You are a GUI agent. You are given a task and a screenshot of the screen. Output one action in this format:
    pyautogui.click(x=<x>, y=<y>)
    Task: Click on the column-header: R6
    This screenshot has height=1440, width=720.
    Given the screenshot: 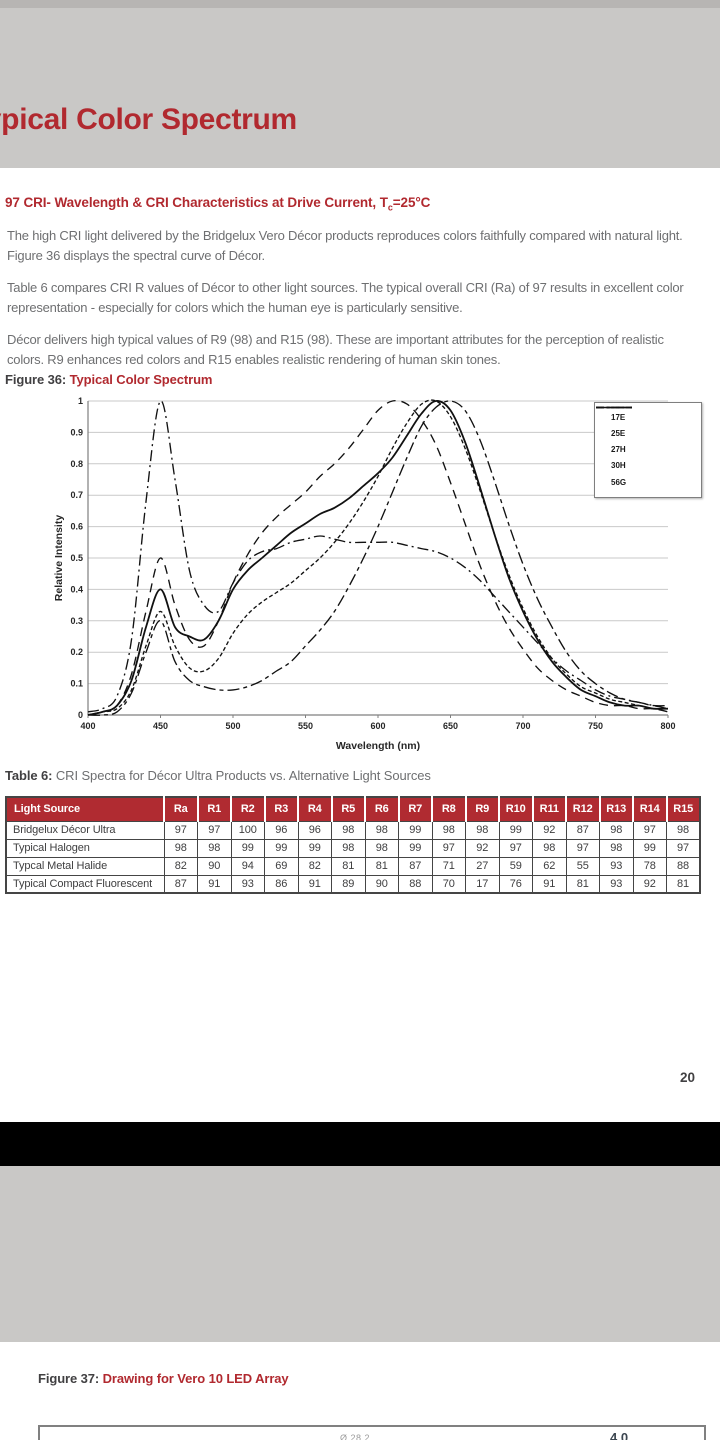 What is the action you would take?
    pyautogui.click(x=382, y=809)
    